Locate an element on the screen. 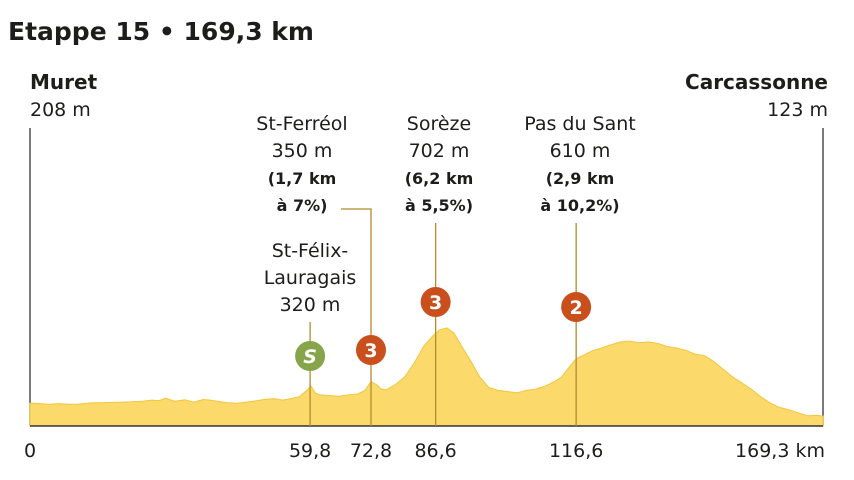 The height and width of the screenshot is (480, 854). climb-detail1-st-ferreol: (1,7 km is located at coordinates (302, 178).